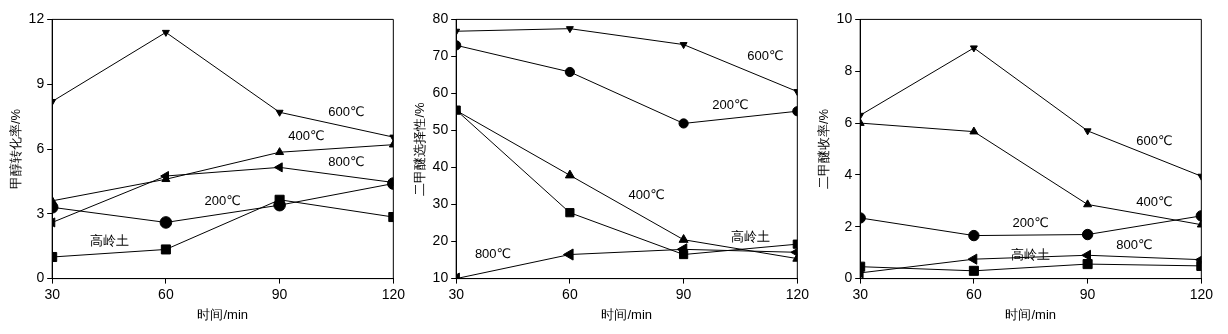 This screenshot has width=1228, height=334. Describe the element at coordinates (440, 240) in the screenshot. I see `y-tick-label: 20` at that location.